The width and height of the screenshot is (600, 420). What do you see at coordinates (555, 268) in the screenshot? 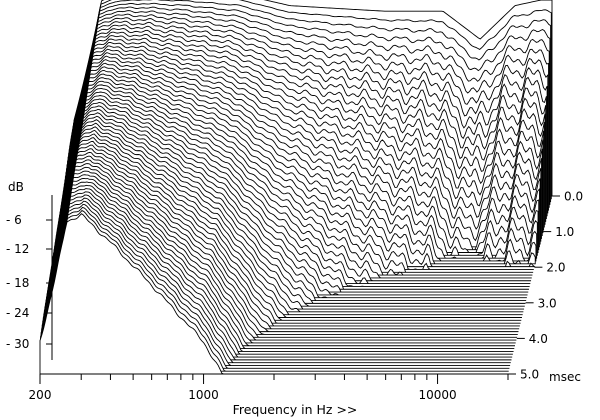
I see `time-tick-label: 2.0` at bounding box center [555, 268].